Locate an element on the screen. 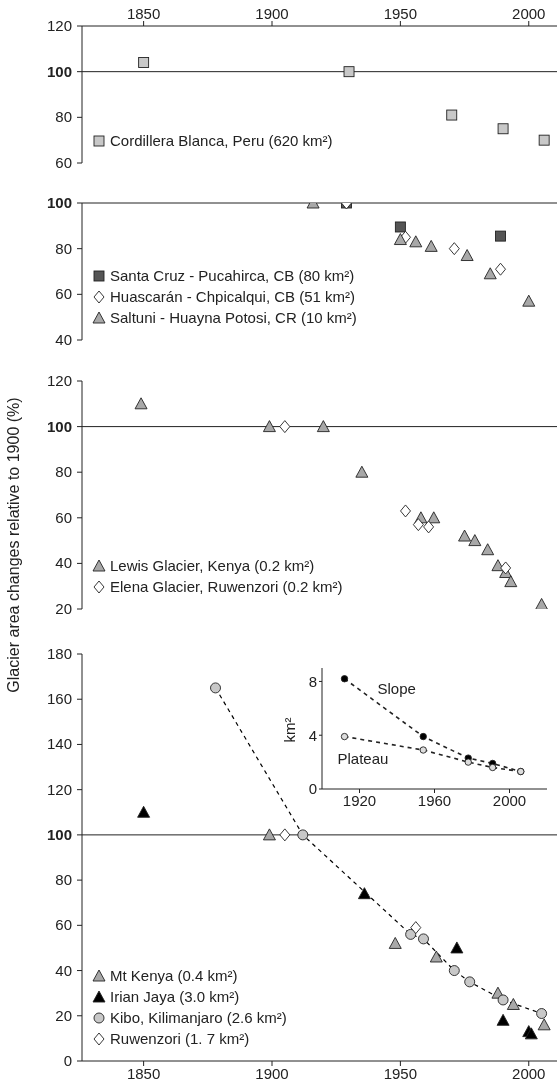  y-axis-title: km² is located at coordinates (290, 730).